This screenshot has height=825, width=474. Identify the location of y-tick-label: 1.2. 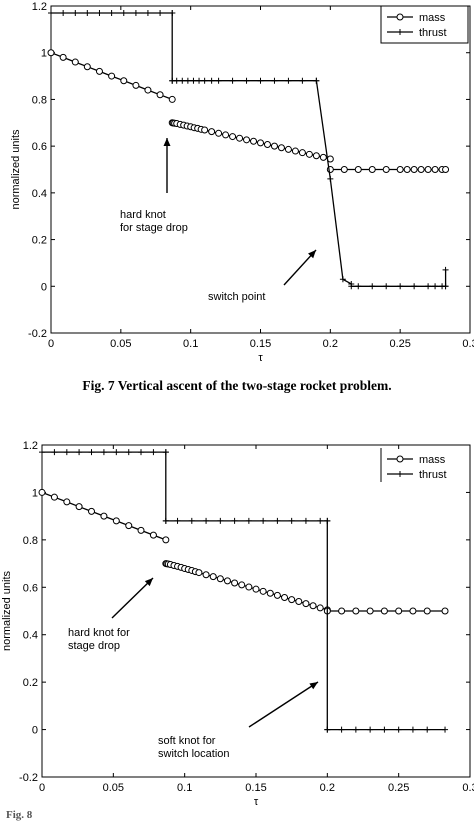
(39, 7).